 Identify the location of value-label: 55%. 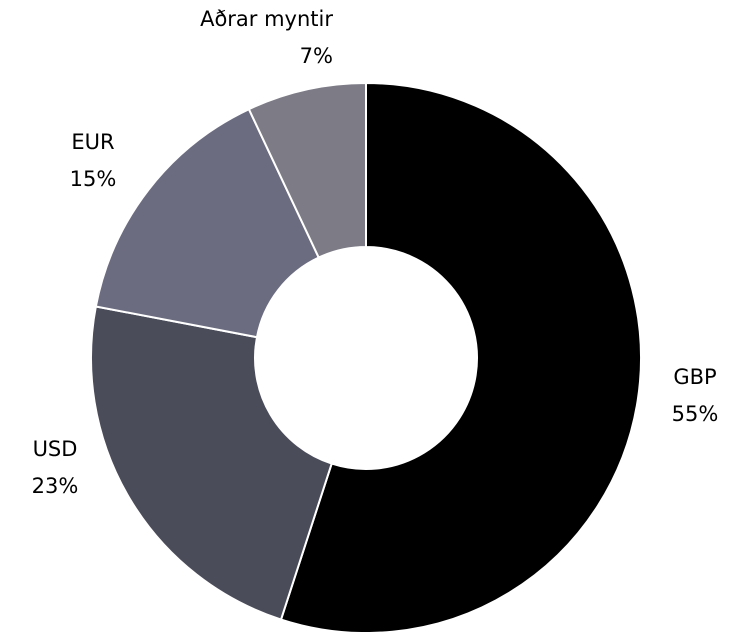
(695, 414).